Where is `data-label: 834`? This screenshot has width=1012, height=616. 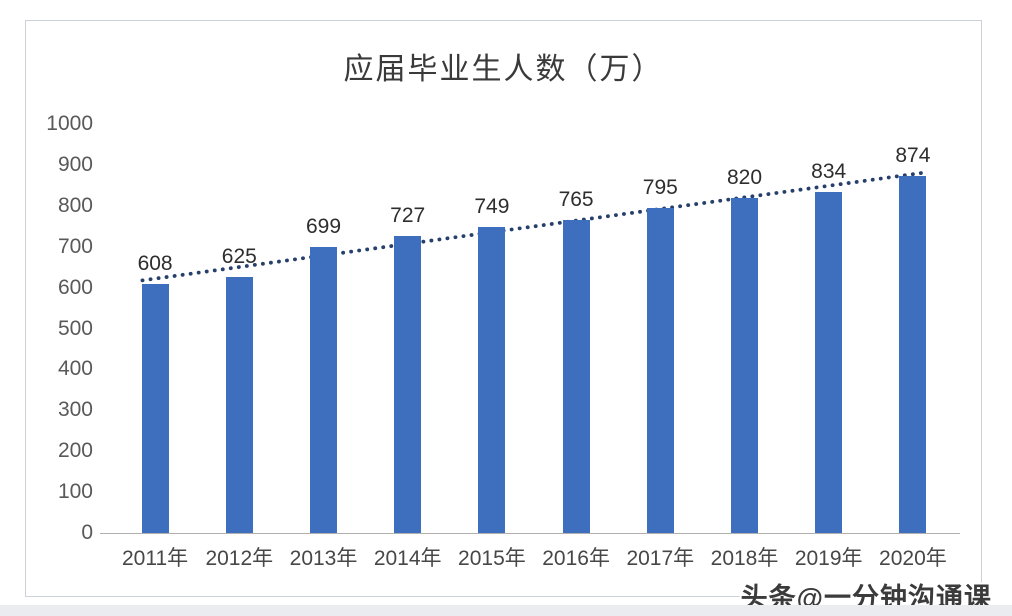 data-label: 834 is located at coordinates (829, 171).